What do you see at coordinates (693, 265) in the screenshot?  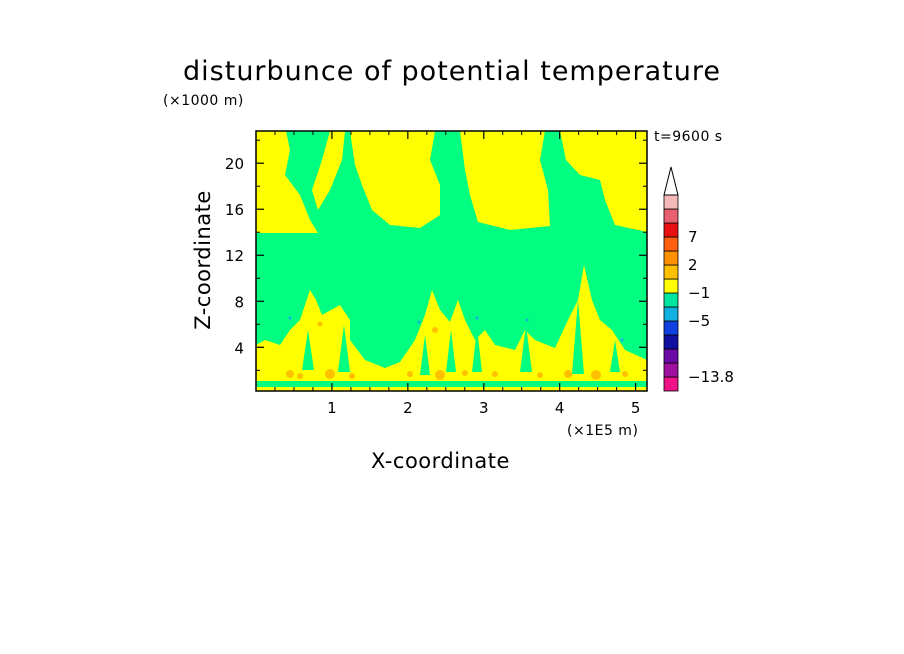 I see `colorbar-label: 2` at bounding box center [693, 265].